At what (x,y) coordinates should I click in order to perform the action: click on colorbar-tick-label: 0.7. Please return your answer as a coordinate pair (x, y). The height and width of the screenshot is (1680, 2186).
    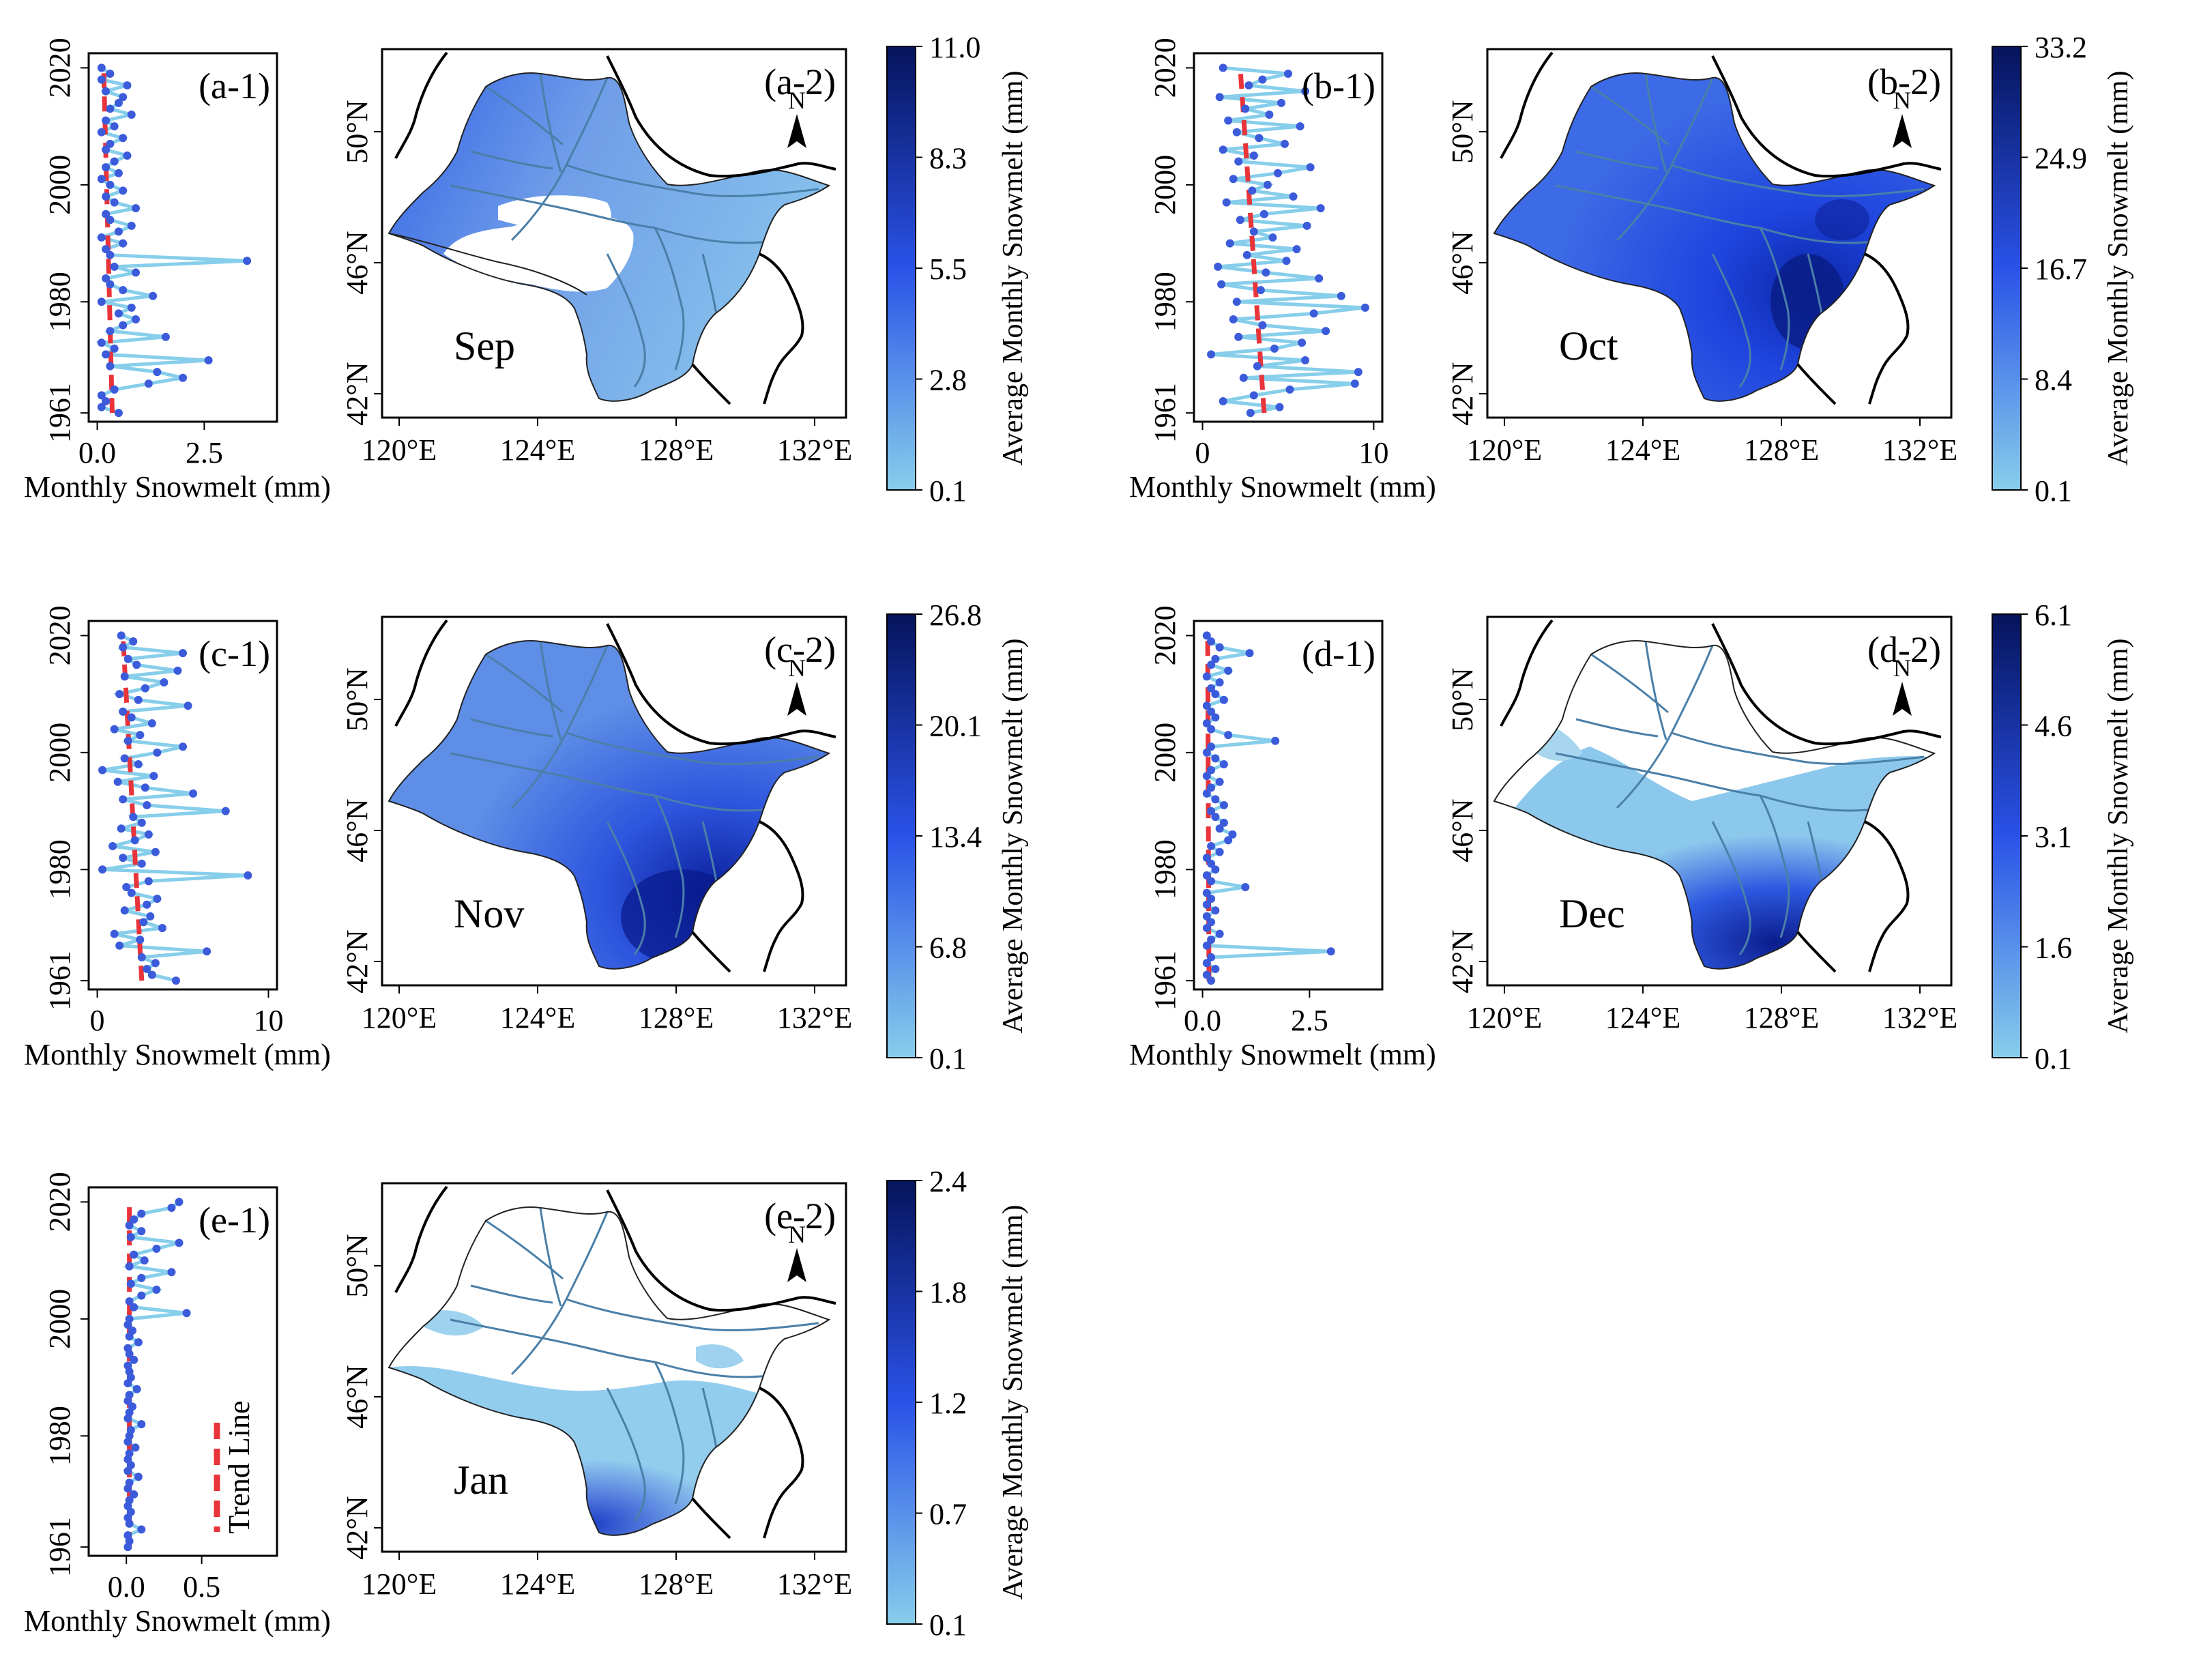
    Looking at the image, I should click on (948, 1515).